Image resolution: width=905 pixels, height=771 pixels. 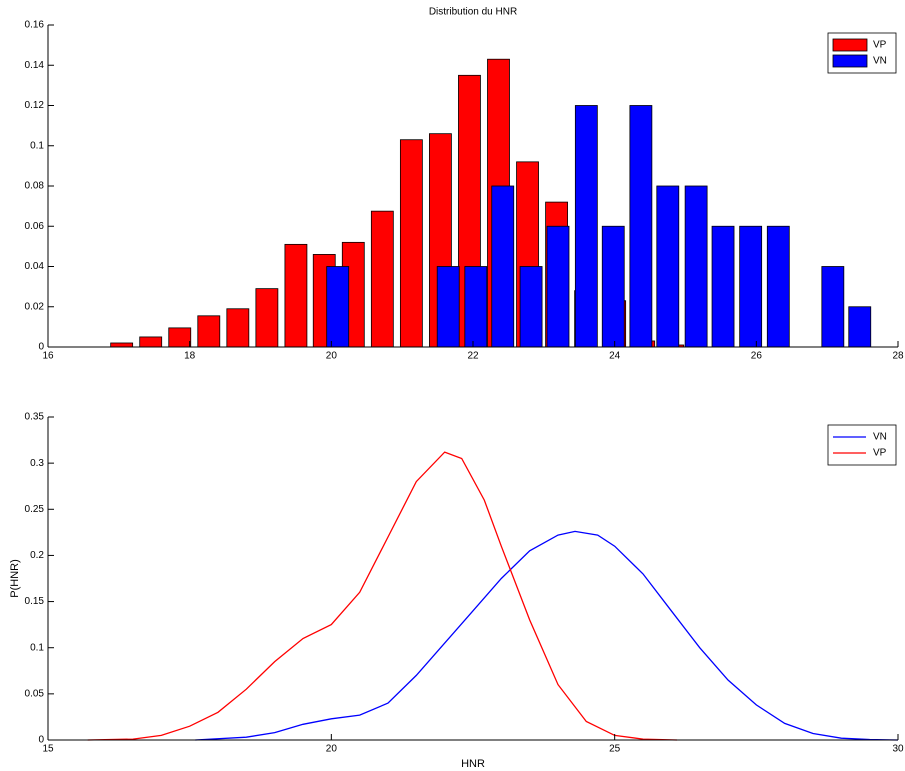 What do you see at coordinates (190, 356) in the screenshot?
I see `x-tick-label: 18` at bounding box center [190, 356].